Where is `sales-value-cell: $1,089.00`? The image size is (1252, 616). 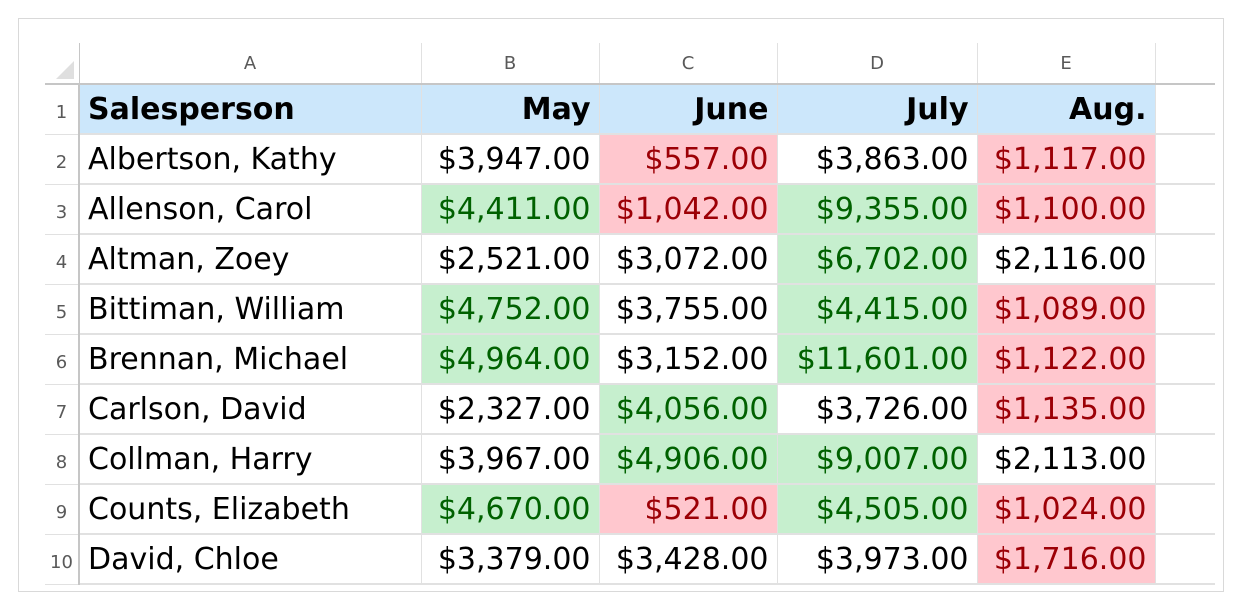 sales-value-cell: $1,089.00 is located at coordinates (1066, 309).